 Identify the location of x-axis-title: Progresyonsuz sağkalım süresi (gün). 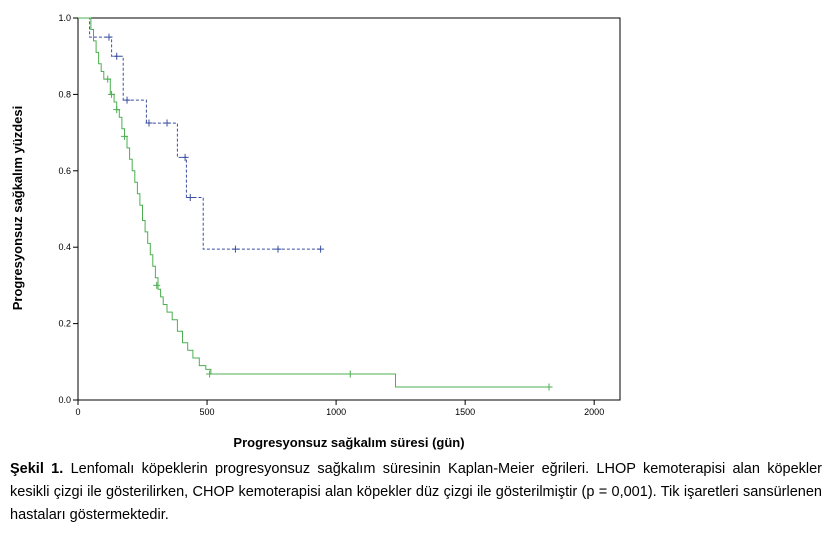
(348, 442).